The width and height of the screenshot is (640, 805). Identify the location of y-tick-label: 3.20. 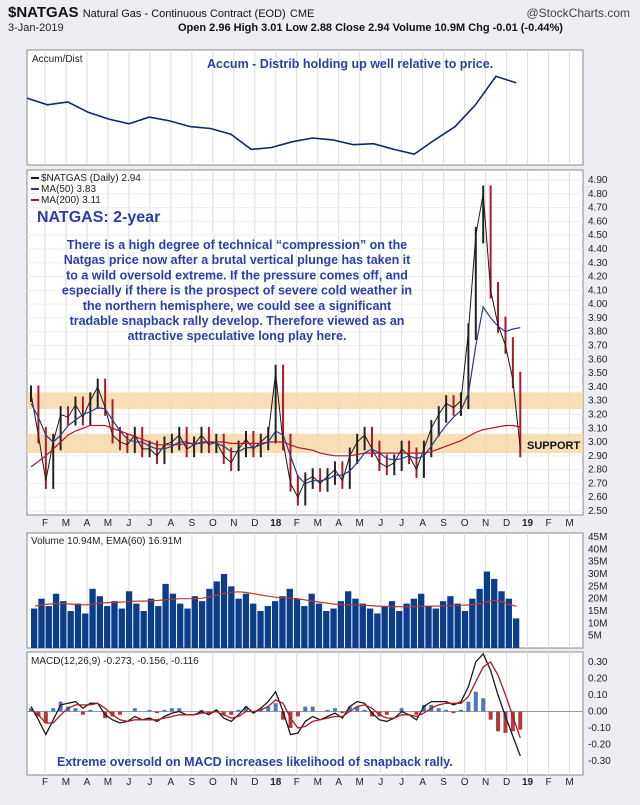
(598, 414).